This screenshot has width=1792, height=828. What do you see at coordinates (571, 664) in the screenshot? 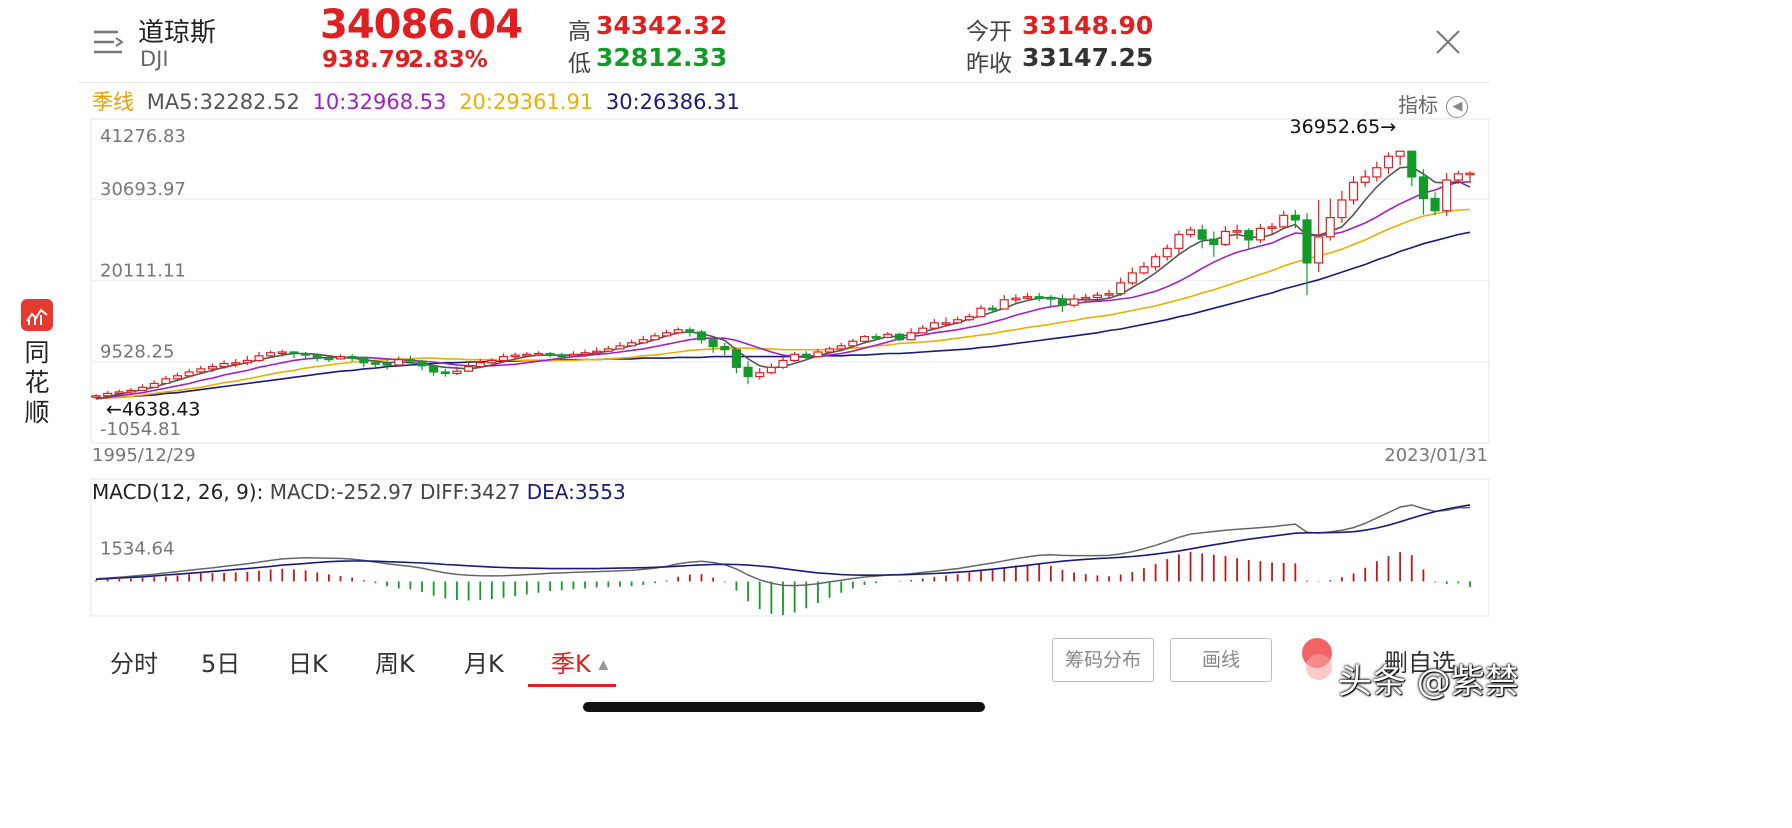
I see `tab-quarterly-k-label: 季K` at bounding box center [571, 664].